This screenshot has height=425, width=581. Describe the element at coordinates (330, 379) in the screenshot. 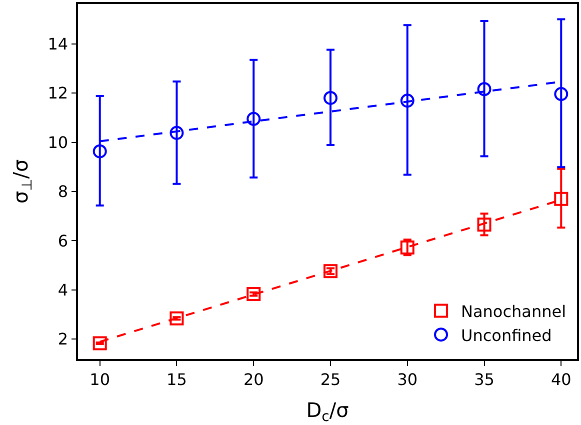

I see `x-tick-label: 25` at that location.